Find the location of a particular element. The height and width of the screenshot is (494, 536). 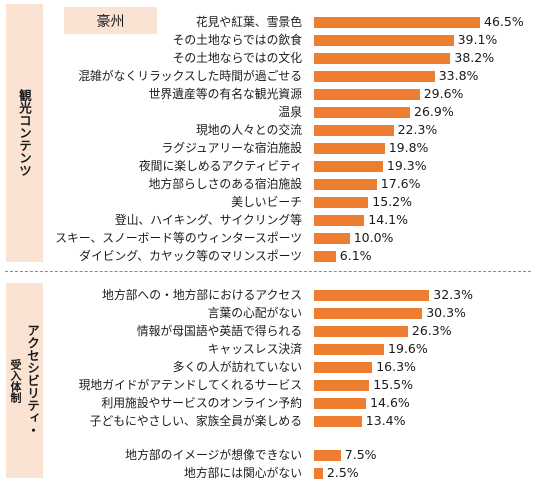

category-label: その土地ならではの飲食 is located at coordinates (237, 40).